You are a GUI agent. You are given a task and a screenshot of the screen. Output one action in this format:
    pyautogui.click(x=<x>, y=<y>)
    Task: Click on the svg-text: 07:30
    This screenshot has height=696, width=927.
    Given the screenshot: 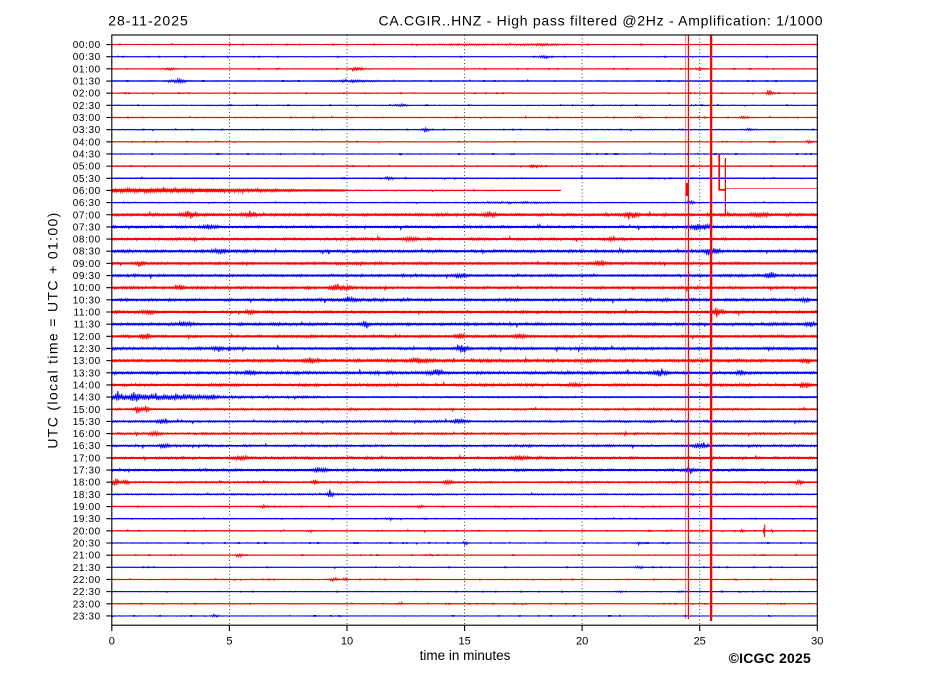 What is the action you would take?
    pyautogui.click(x=87, y=227)
    